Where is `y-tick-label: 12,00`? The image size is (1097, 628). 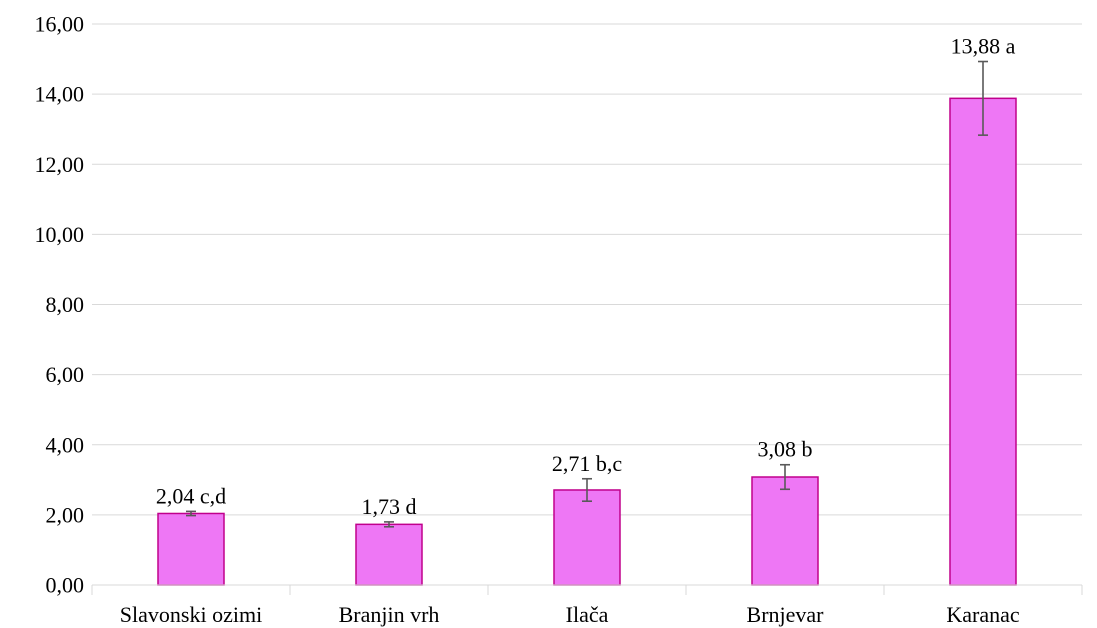 y-tick-label: 12,00 is located at coordinates (60, 164).